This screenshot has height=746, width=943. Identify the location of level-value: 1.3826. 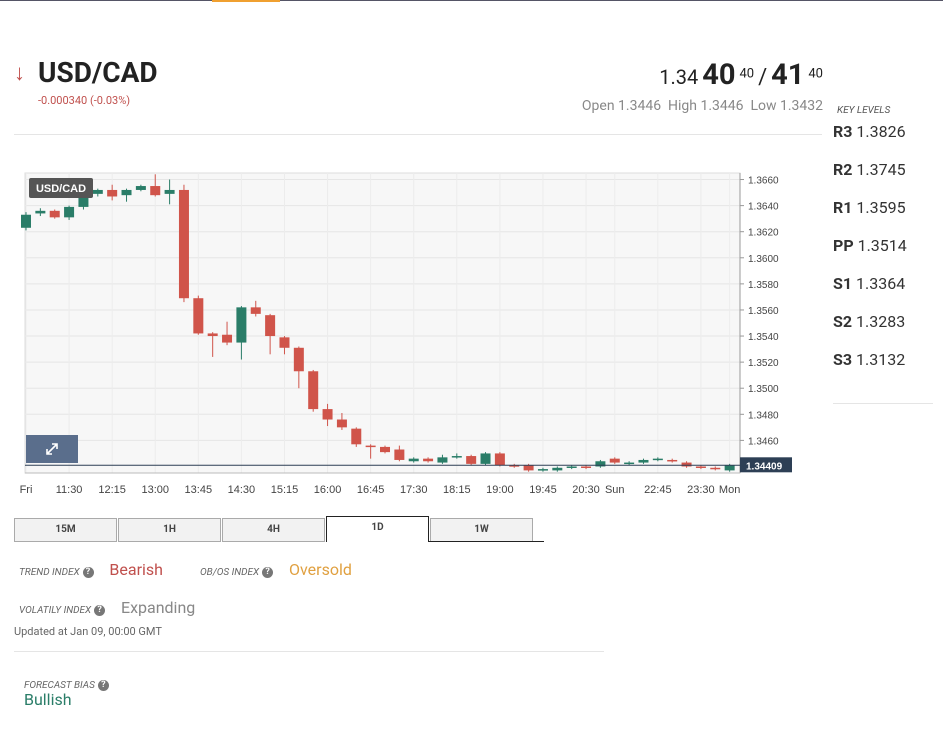
(881, 131).